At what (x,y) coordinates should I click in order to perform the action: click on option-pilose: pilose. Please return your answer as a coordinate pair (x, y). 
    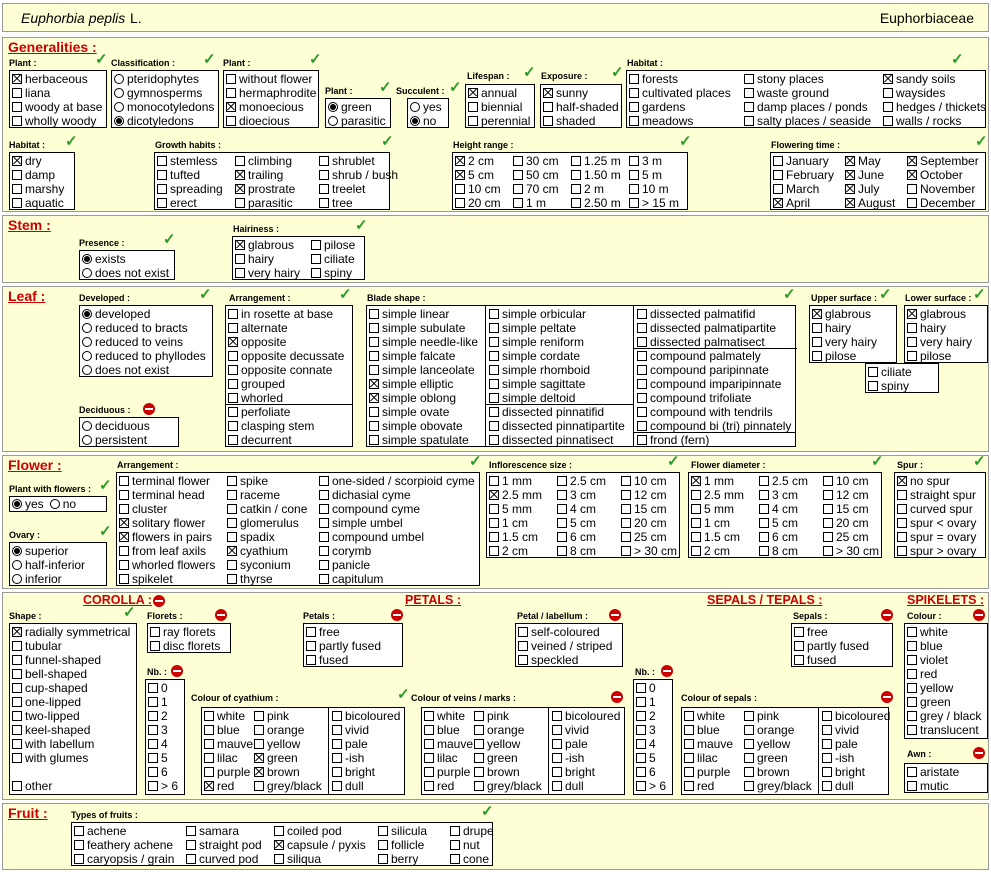
    Looking at the image, I should click on (834, 356).